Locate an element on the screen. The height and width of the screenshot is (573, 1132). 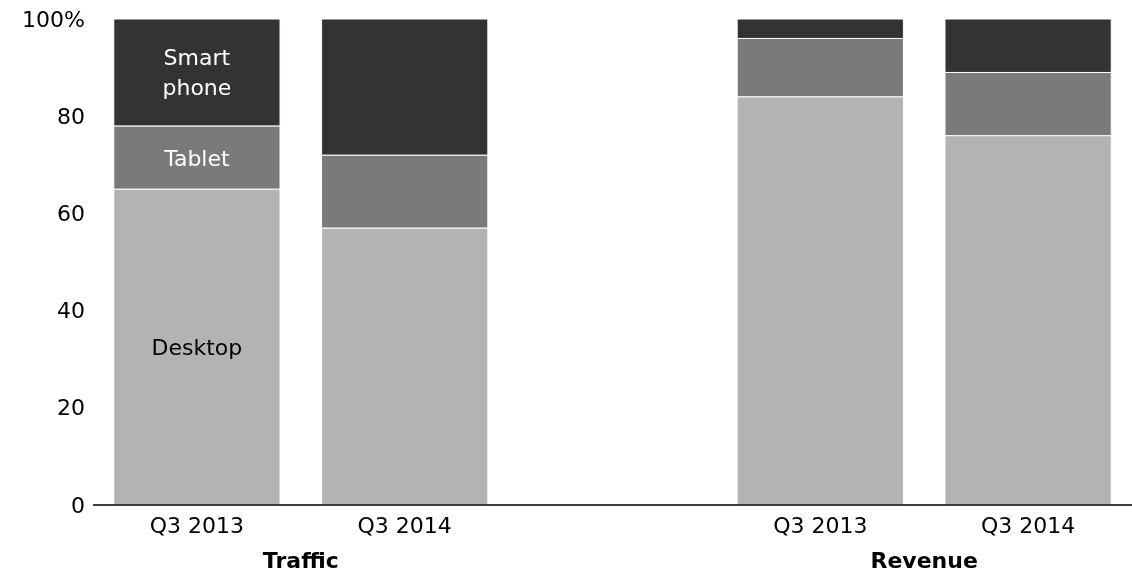
y-tick-label: 80 is located at coordinates (71, 116).